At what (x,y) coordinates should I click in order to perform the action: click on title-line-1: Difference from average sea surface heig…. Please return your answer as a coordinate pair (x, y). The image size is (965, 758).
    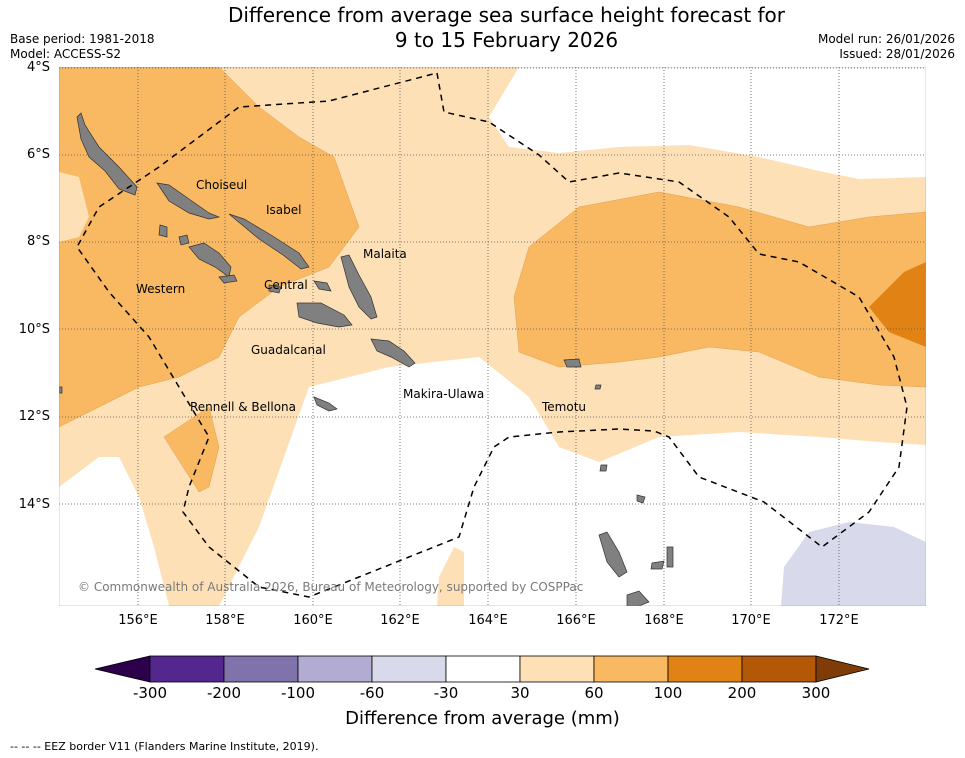
    Looking at the image, I should click on (506, 15).